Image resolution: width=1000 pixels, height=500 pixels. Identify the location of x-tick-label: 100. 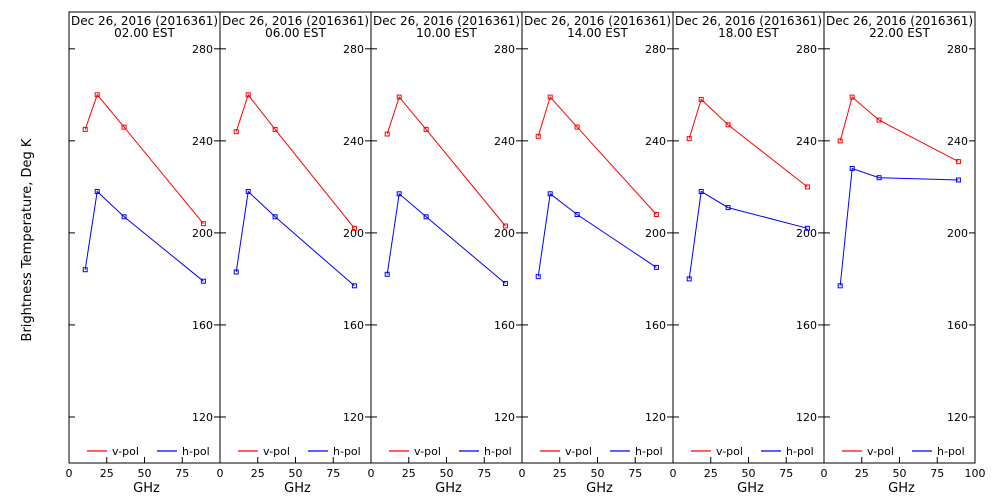
(975, 473).